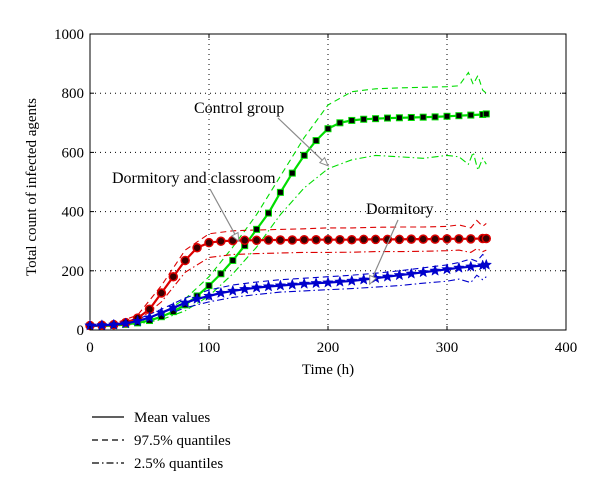  Describe the element at coordinates (400, 209) in the screenshot. I see `annotation-label: Dormitory` at that location.